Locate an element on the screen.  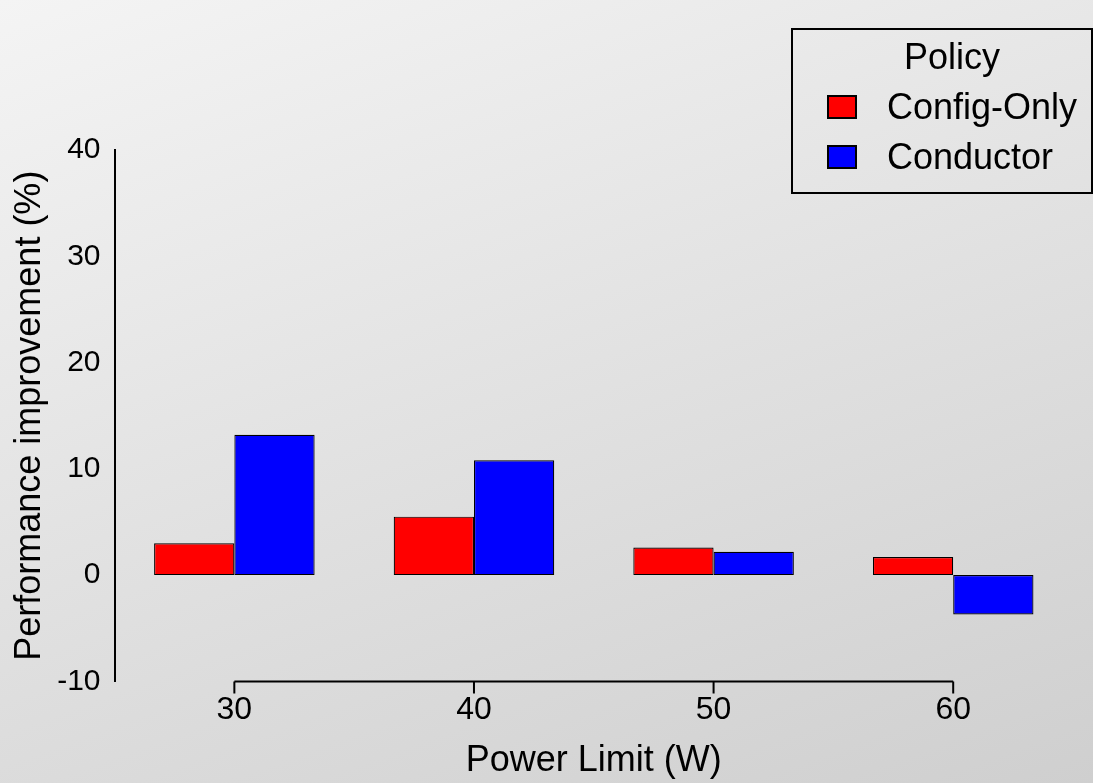
x-tick-label: 40 is located at coordinates (474, 708).